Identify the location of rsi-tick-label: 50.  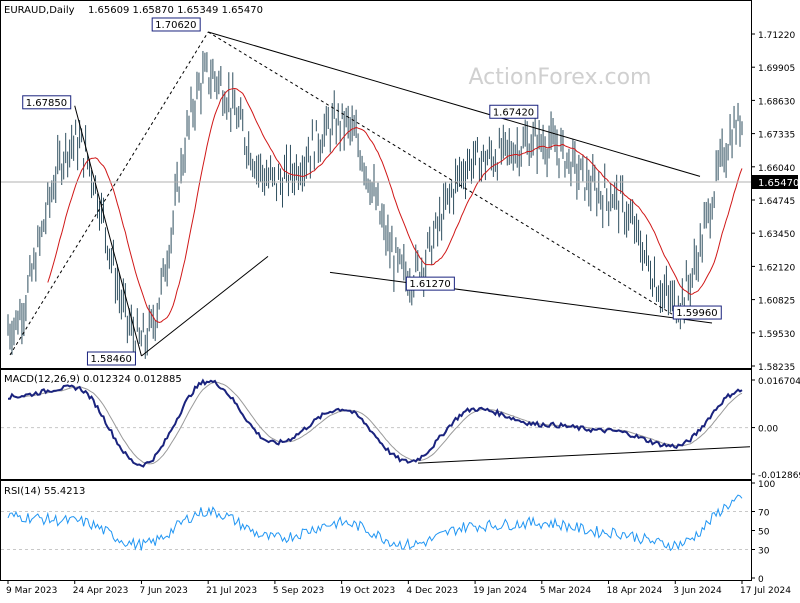
(764, 533).